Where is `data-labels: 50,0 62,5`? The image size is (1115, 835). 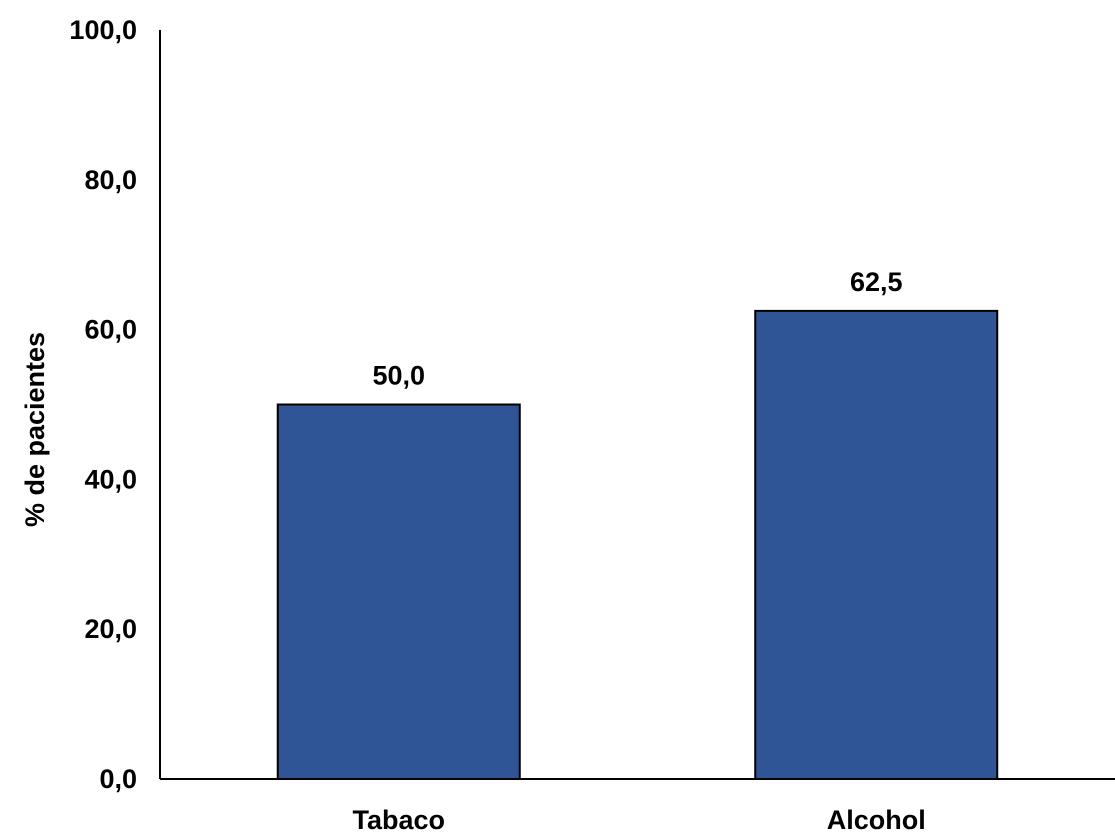 data-labels: 50,0 62,5 is located at coordinates (637, 329).